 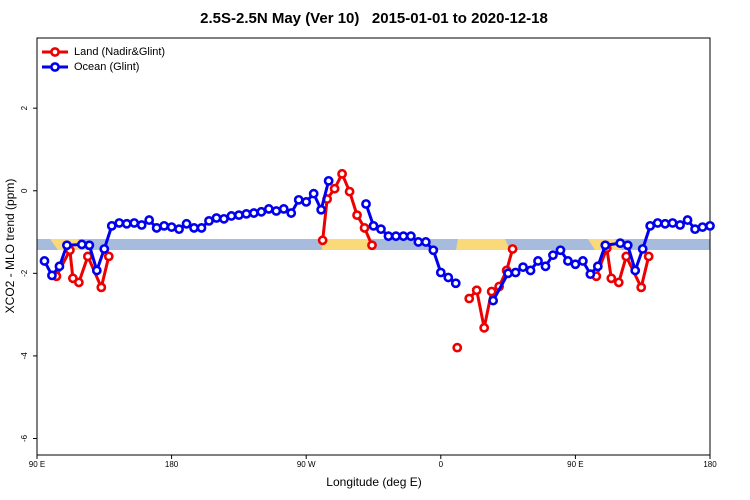 I want to click on legend: Land (Nadir&Glint) Ocean (Glint), so click(x=103, y=59).